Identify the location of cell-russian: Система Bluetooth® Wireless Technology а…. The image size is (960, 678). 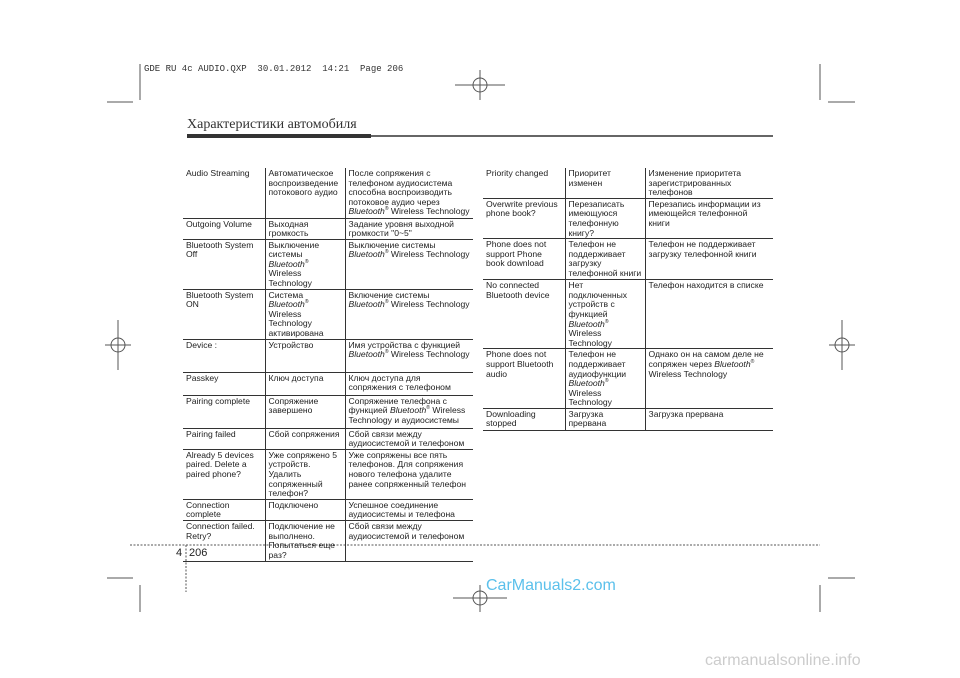
(304, 314).